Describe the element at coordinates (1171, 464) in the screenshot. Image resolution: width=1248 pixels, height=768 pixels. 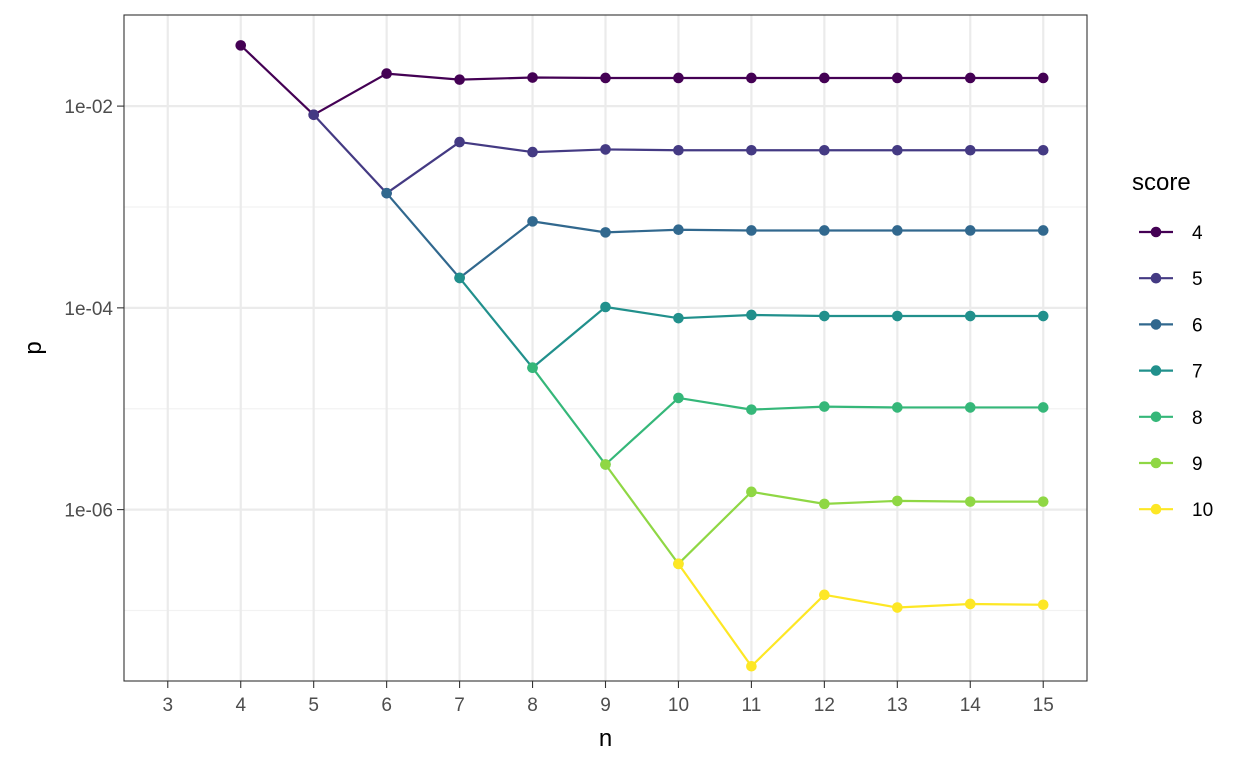
I see `legend-item-9: 9` at that location.